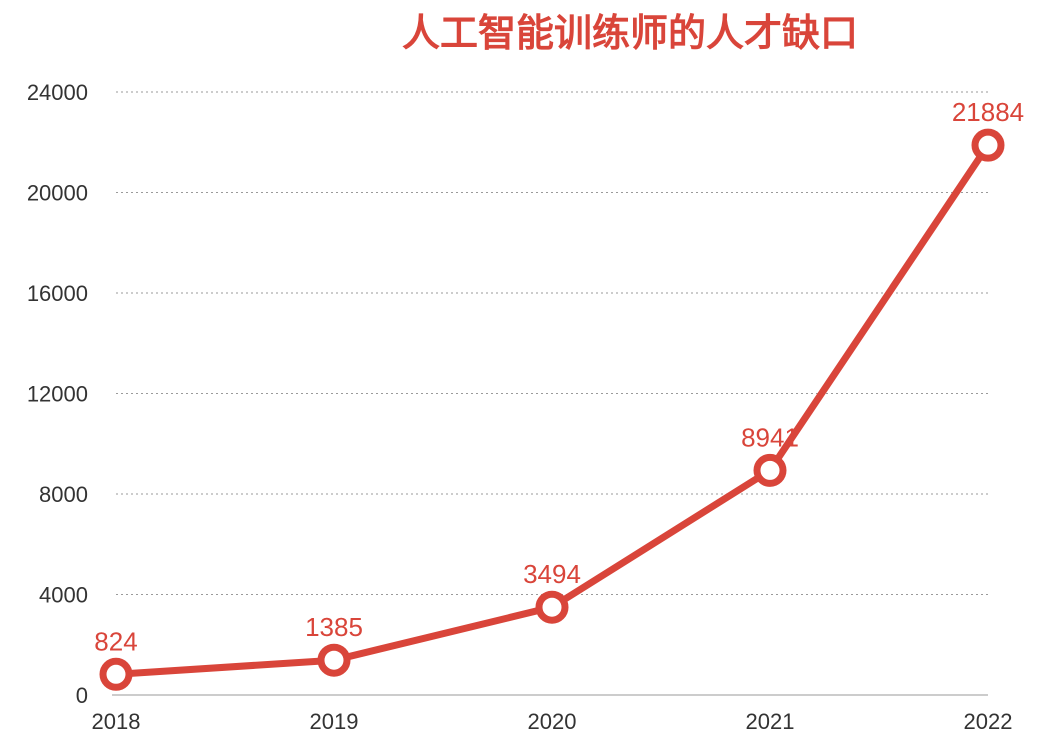 This screenshot has width=1052, height=748. I want to click on data-label: 824, so click(115, 641).